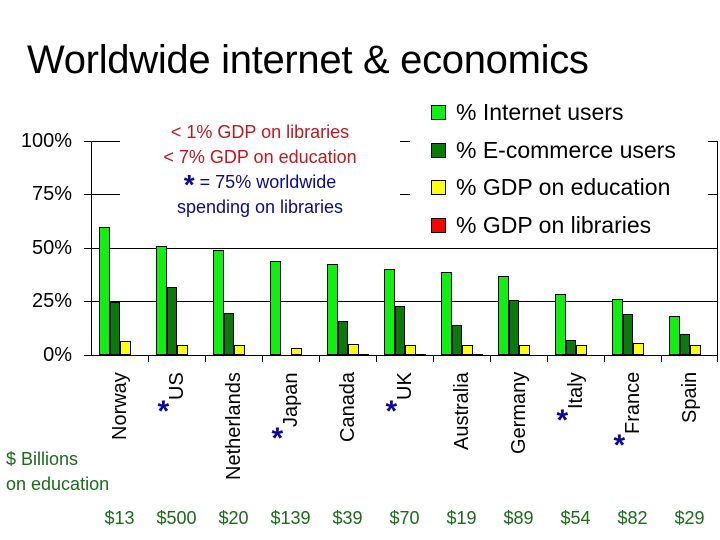 The width and height of the screenshot is (720, 540). What do you see at coordinates (114, 328) in the screenshot?
I see `bar-ecommerce-norway` at bounding box center [114, 328].